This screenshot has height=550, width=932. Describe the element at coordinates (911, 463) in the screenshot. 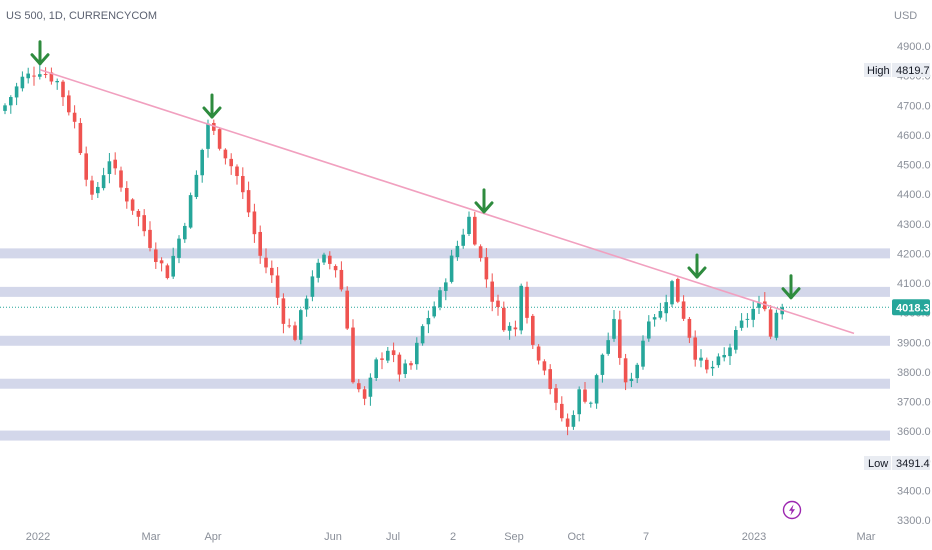

I see `low-value-box` at that location.